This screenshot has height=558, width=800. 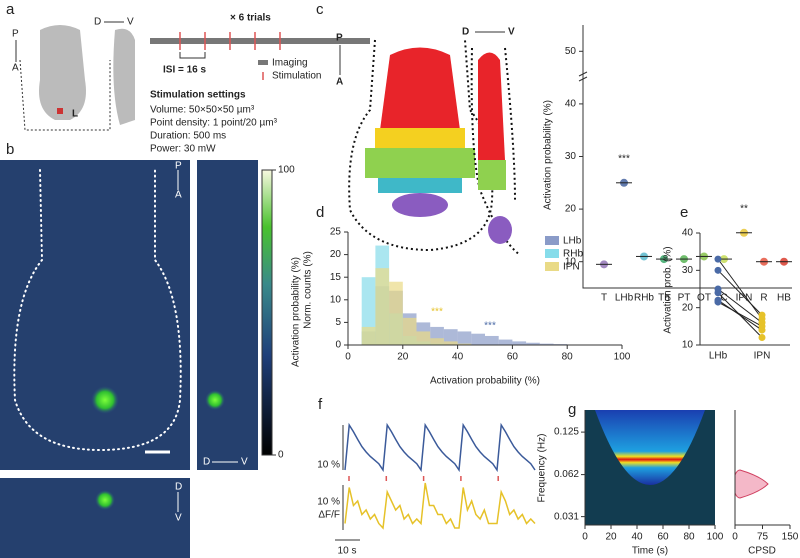 What do you see at coordinates (644, 298) in the screenshot?
I see `x-tick-label: RHb` at bounding box center [644, 298].